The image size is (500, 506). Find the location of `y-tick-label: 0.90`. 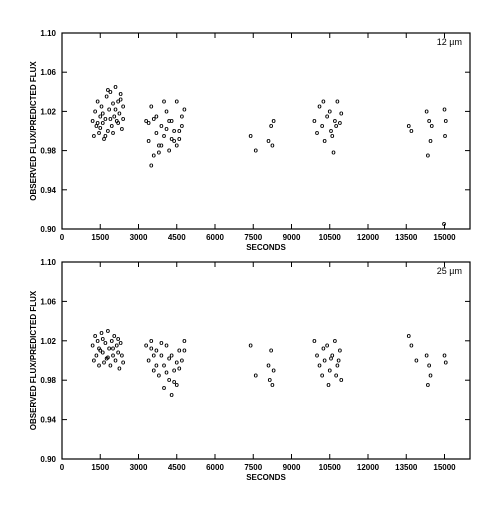

y-tick-label: 0.90 is located at coordinates (48, 459).